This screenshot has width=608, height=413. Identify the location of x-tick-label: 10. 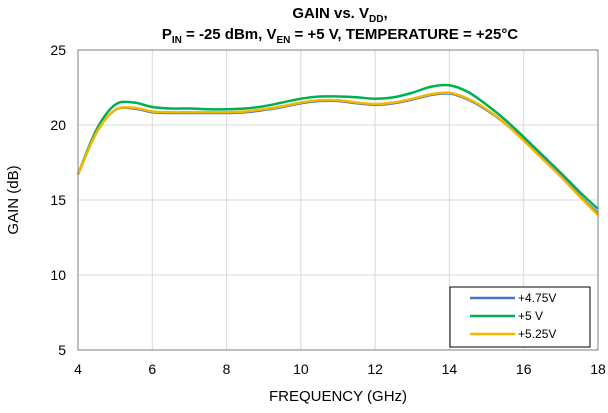
(301, 369).